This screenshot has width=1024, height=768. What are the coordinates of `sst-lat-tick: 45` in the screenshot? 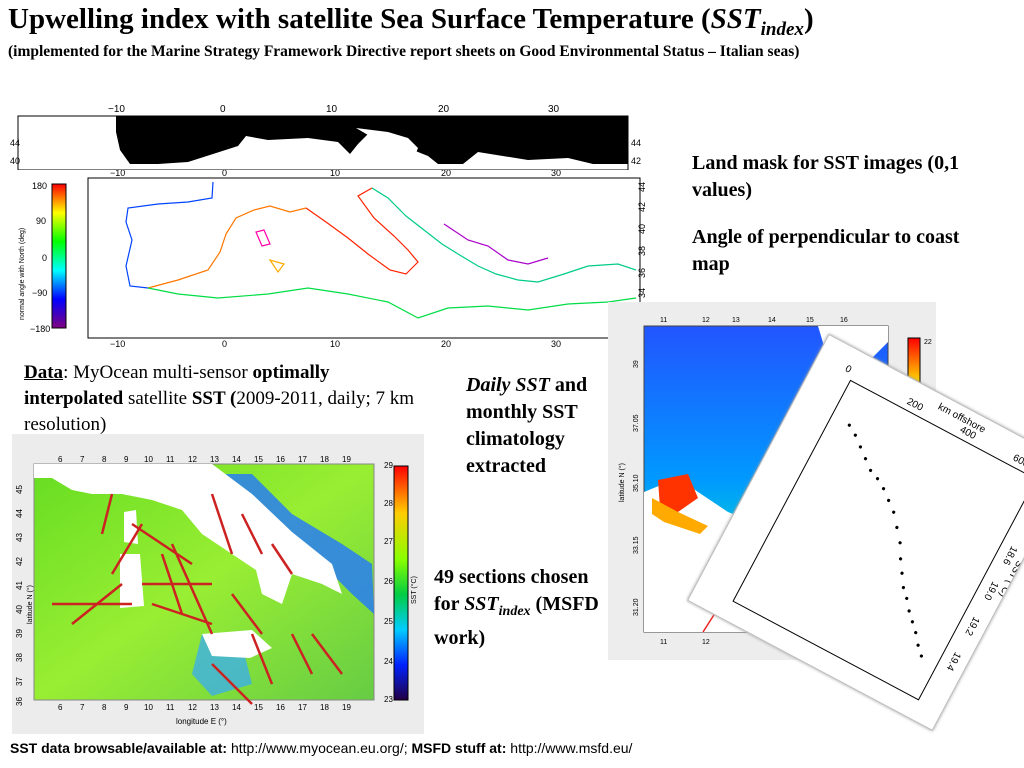 It's located at (19, 489).